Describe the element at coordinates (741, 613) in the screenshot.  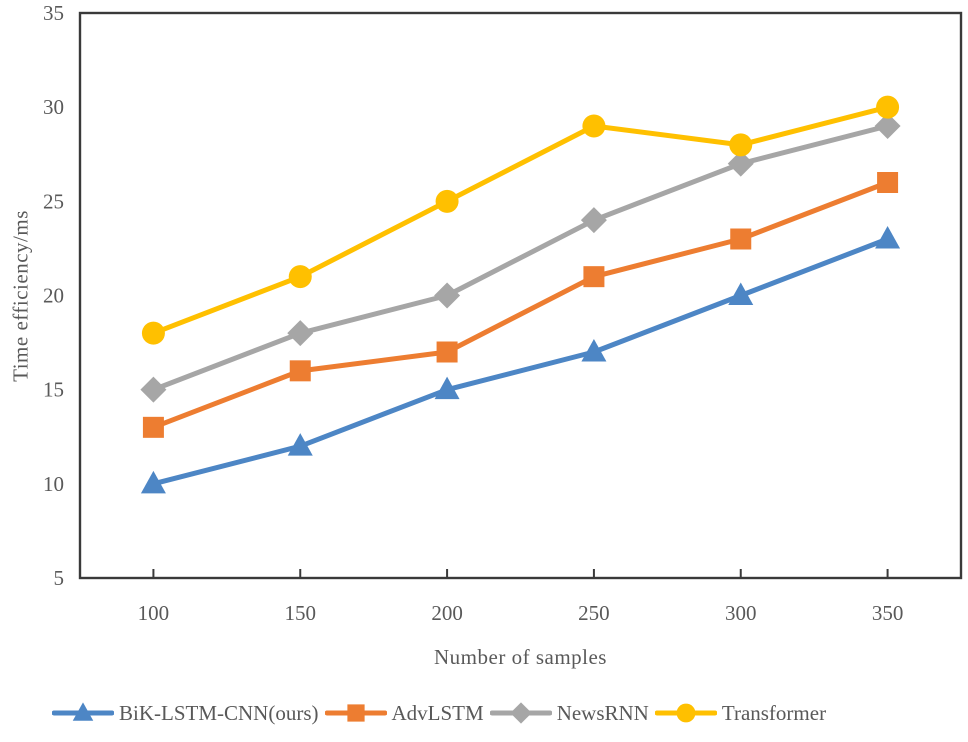
I see `x-tick-label: 300` at that location.